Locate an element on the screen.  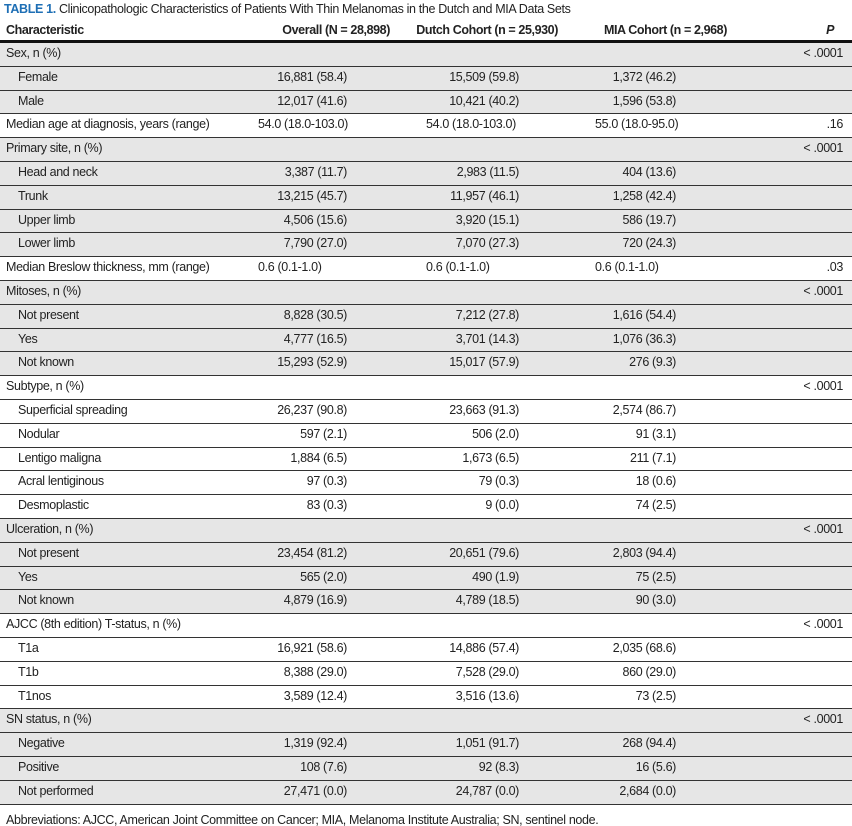
cell-characteristic: Primary site, n (%) is located at coordinates (54, 148).